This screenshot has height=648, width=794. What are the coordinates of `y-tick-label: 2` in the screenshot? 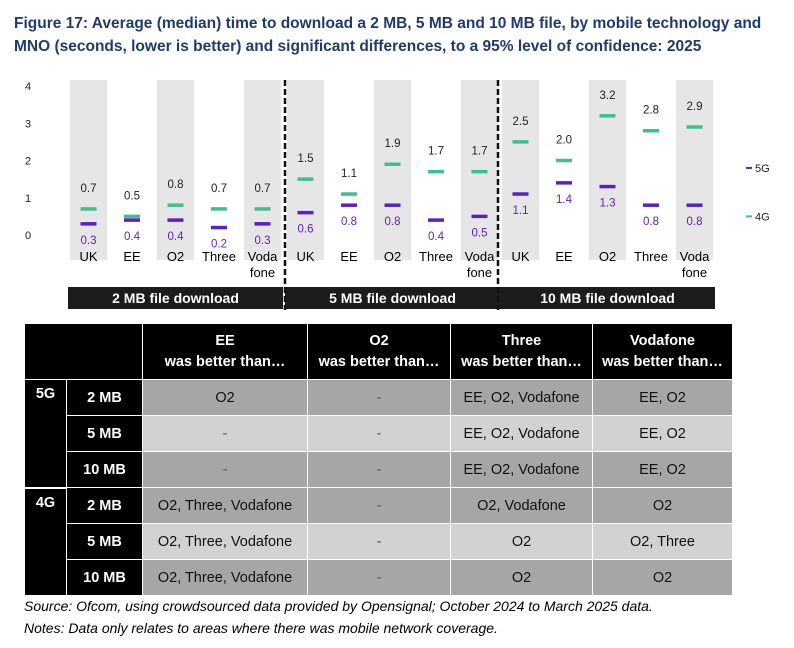 It's located at (28, 162).